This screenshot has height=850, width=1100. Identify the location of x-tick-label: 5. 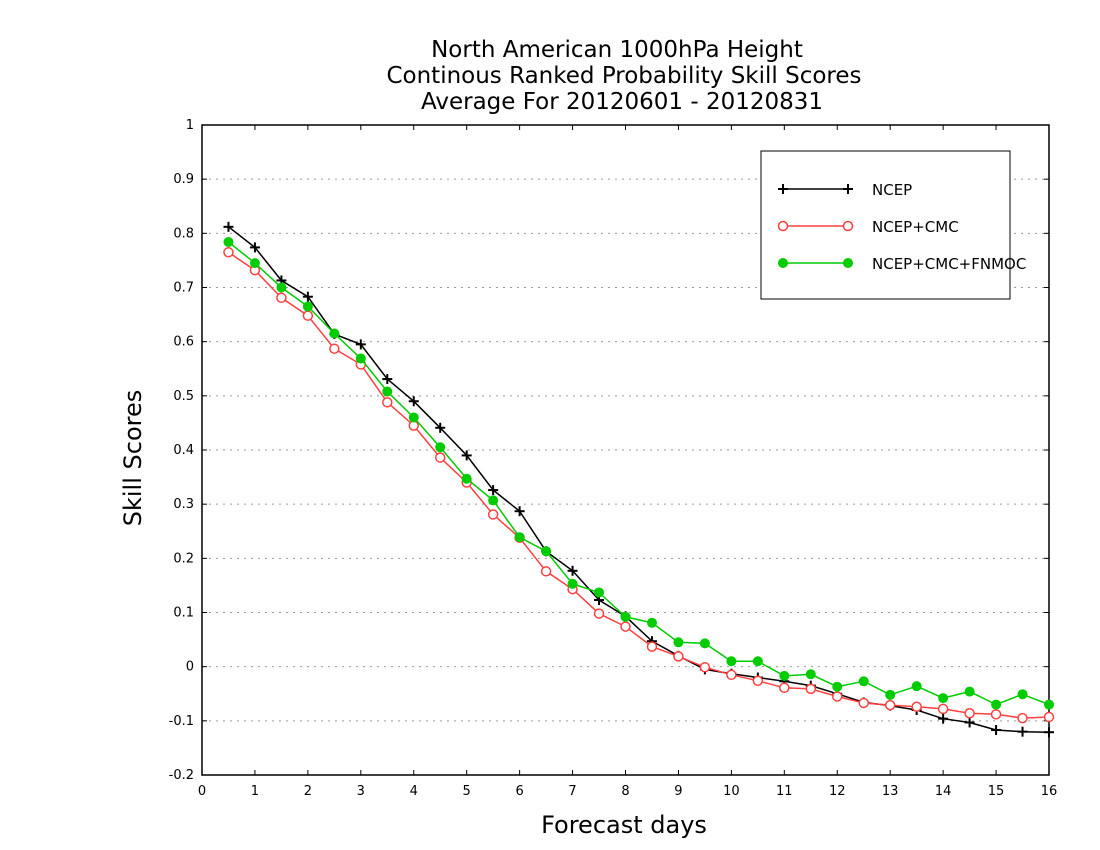
(467, 791).